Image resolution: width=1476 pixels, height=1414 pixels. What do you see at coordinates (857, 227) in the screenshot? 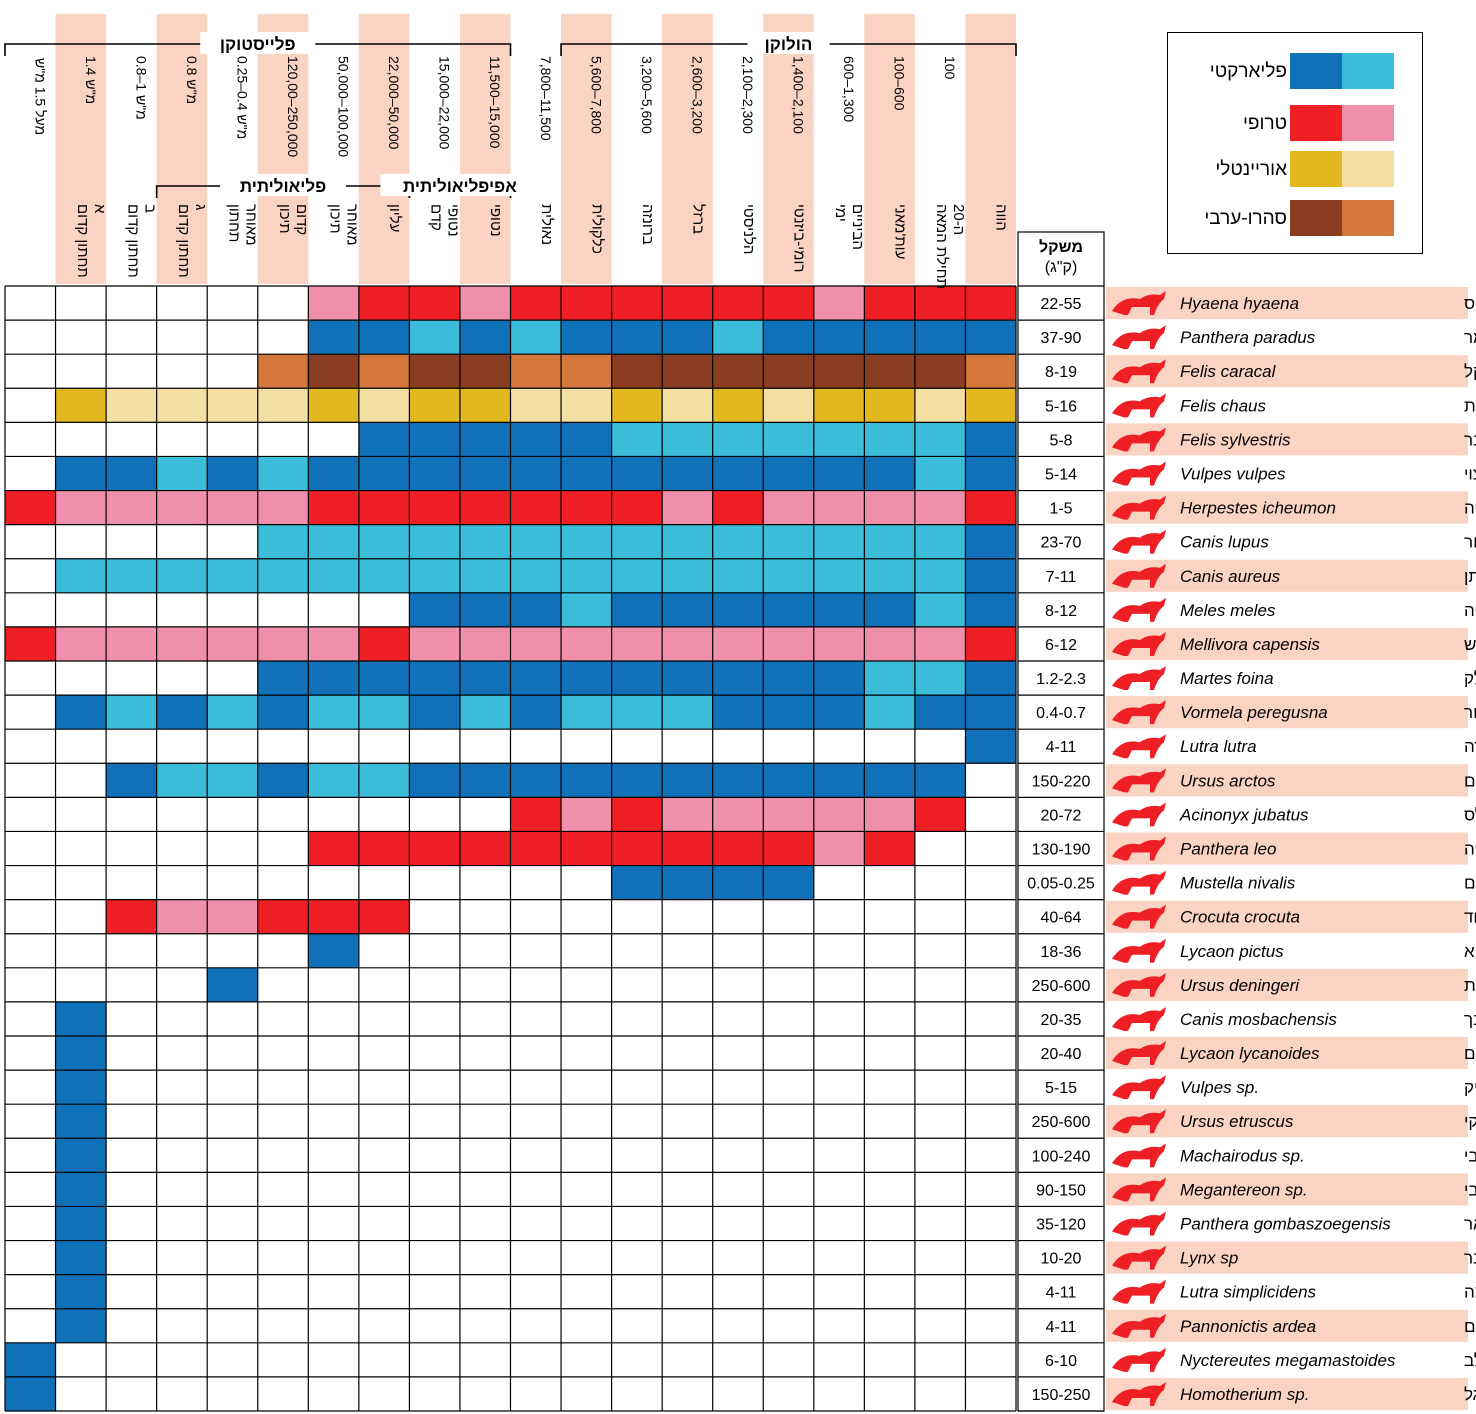
I see `column-culture: הביניים` at bounding box center [857, 227].